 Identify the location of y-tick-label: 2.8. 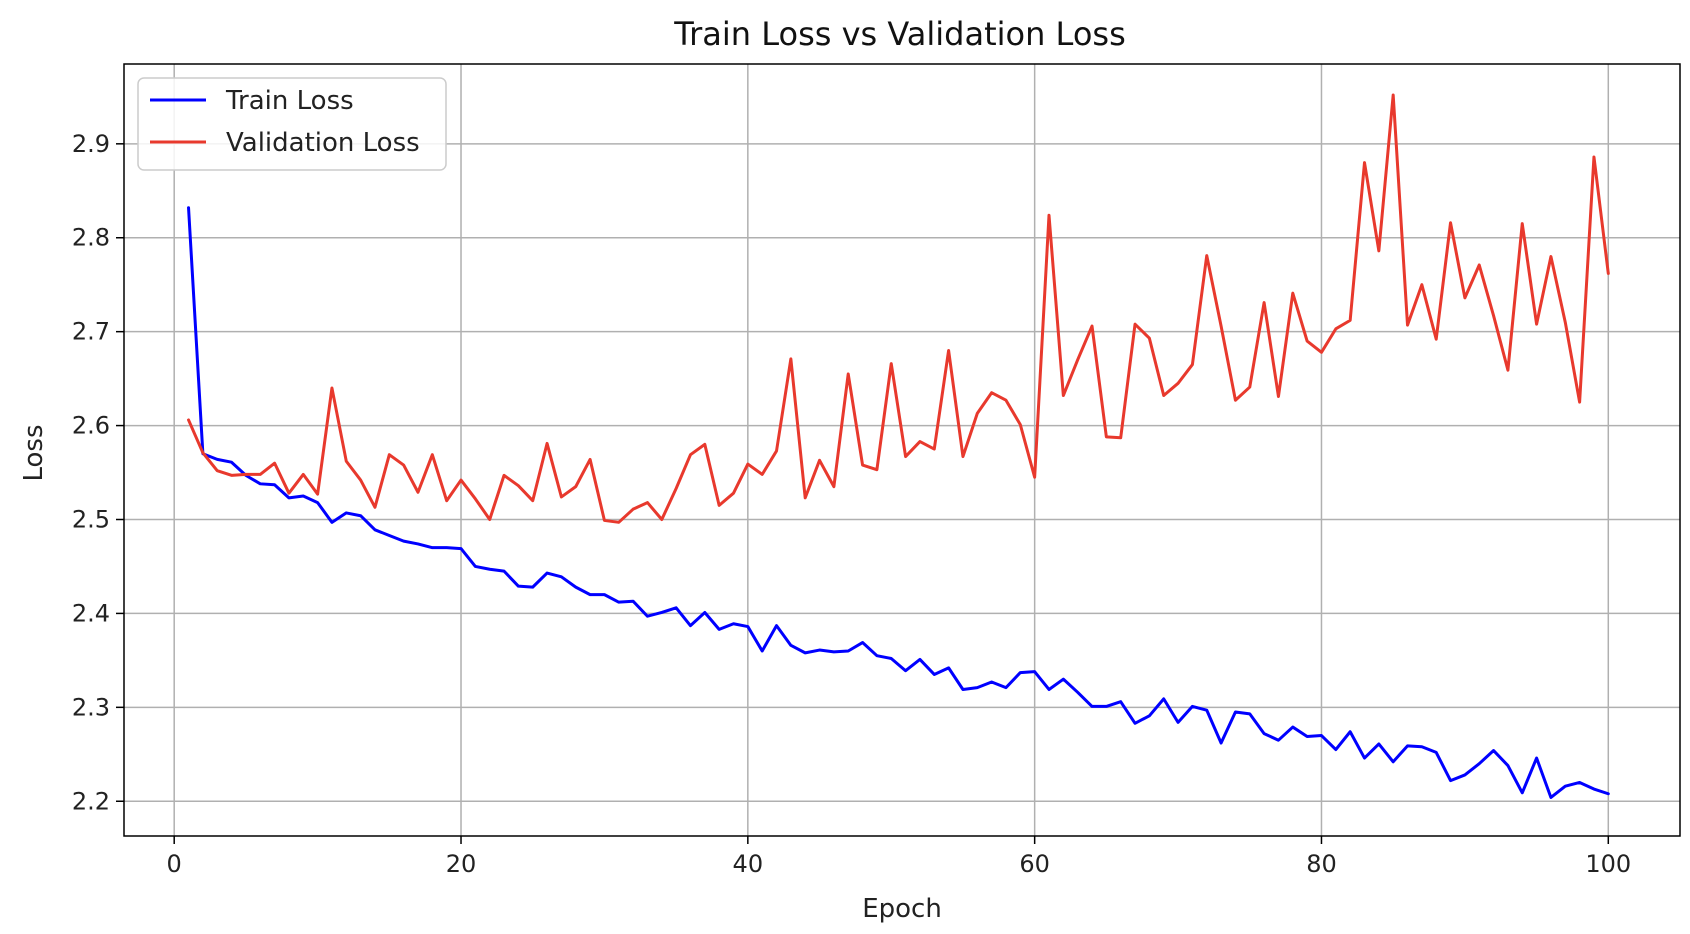
(91, 238).